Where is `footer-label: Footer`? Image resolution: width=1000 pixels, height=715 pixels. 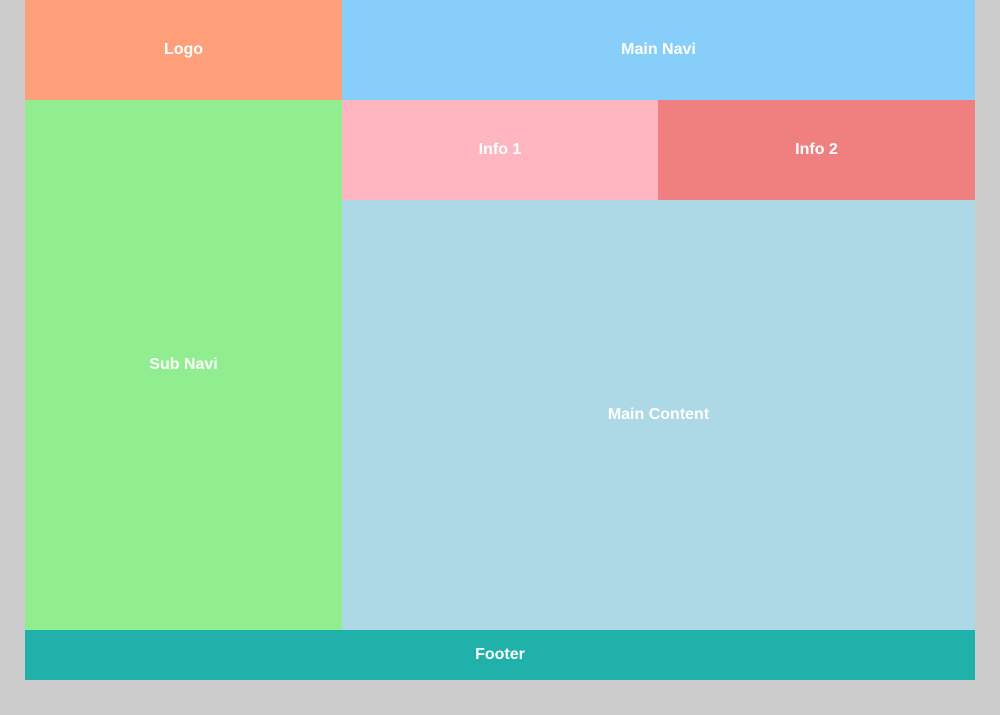
footer-label: Footer is located at coordinates (500, 654).